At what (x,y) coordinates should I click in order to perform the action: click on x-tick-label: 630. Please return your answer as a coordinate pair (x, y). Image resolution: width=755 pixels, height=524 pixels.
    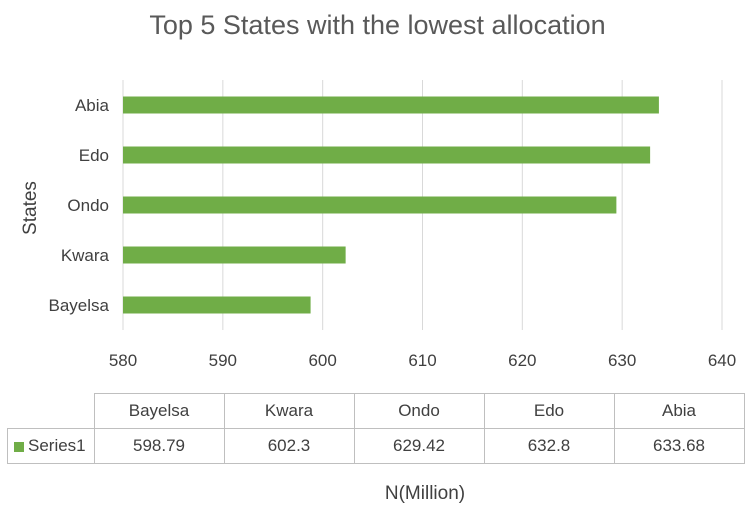
    Looking at the image, I should click on (622, 360).